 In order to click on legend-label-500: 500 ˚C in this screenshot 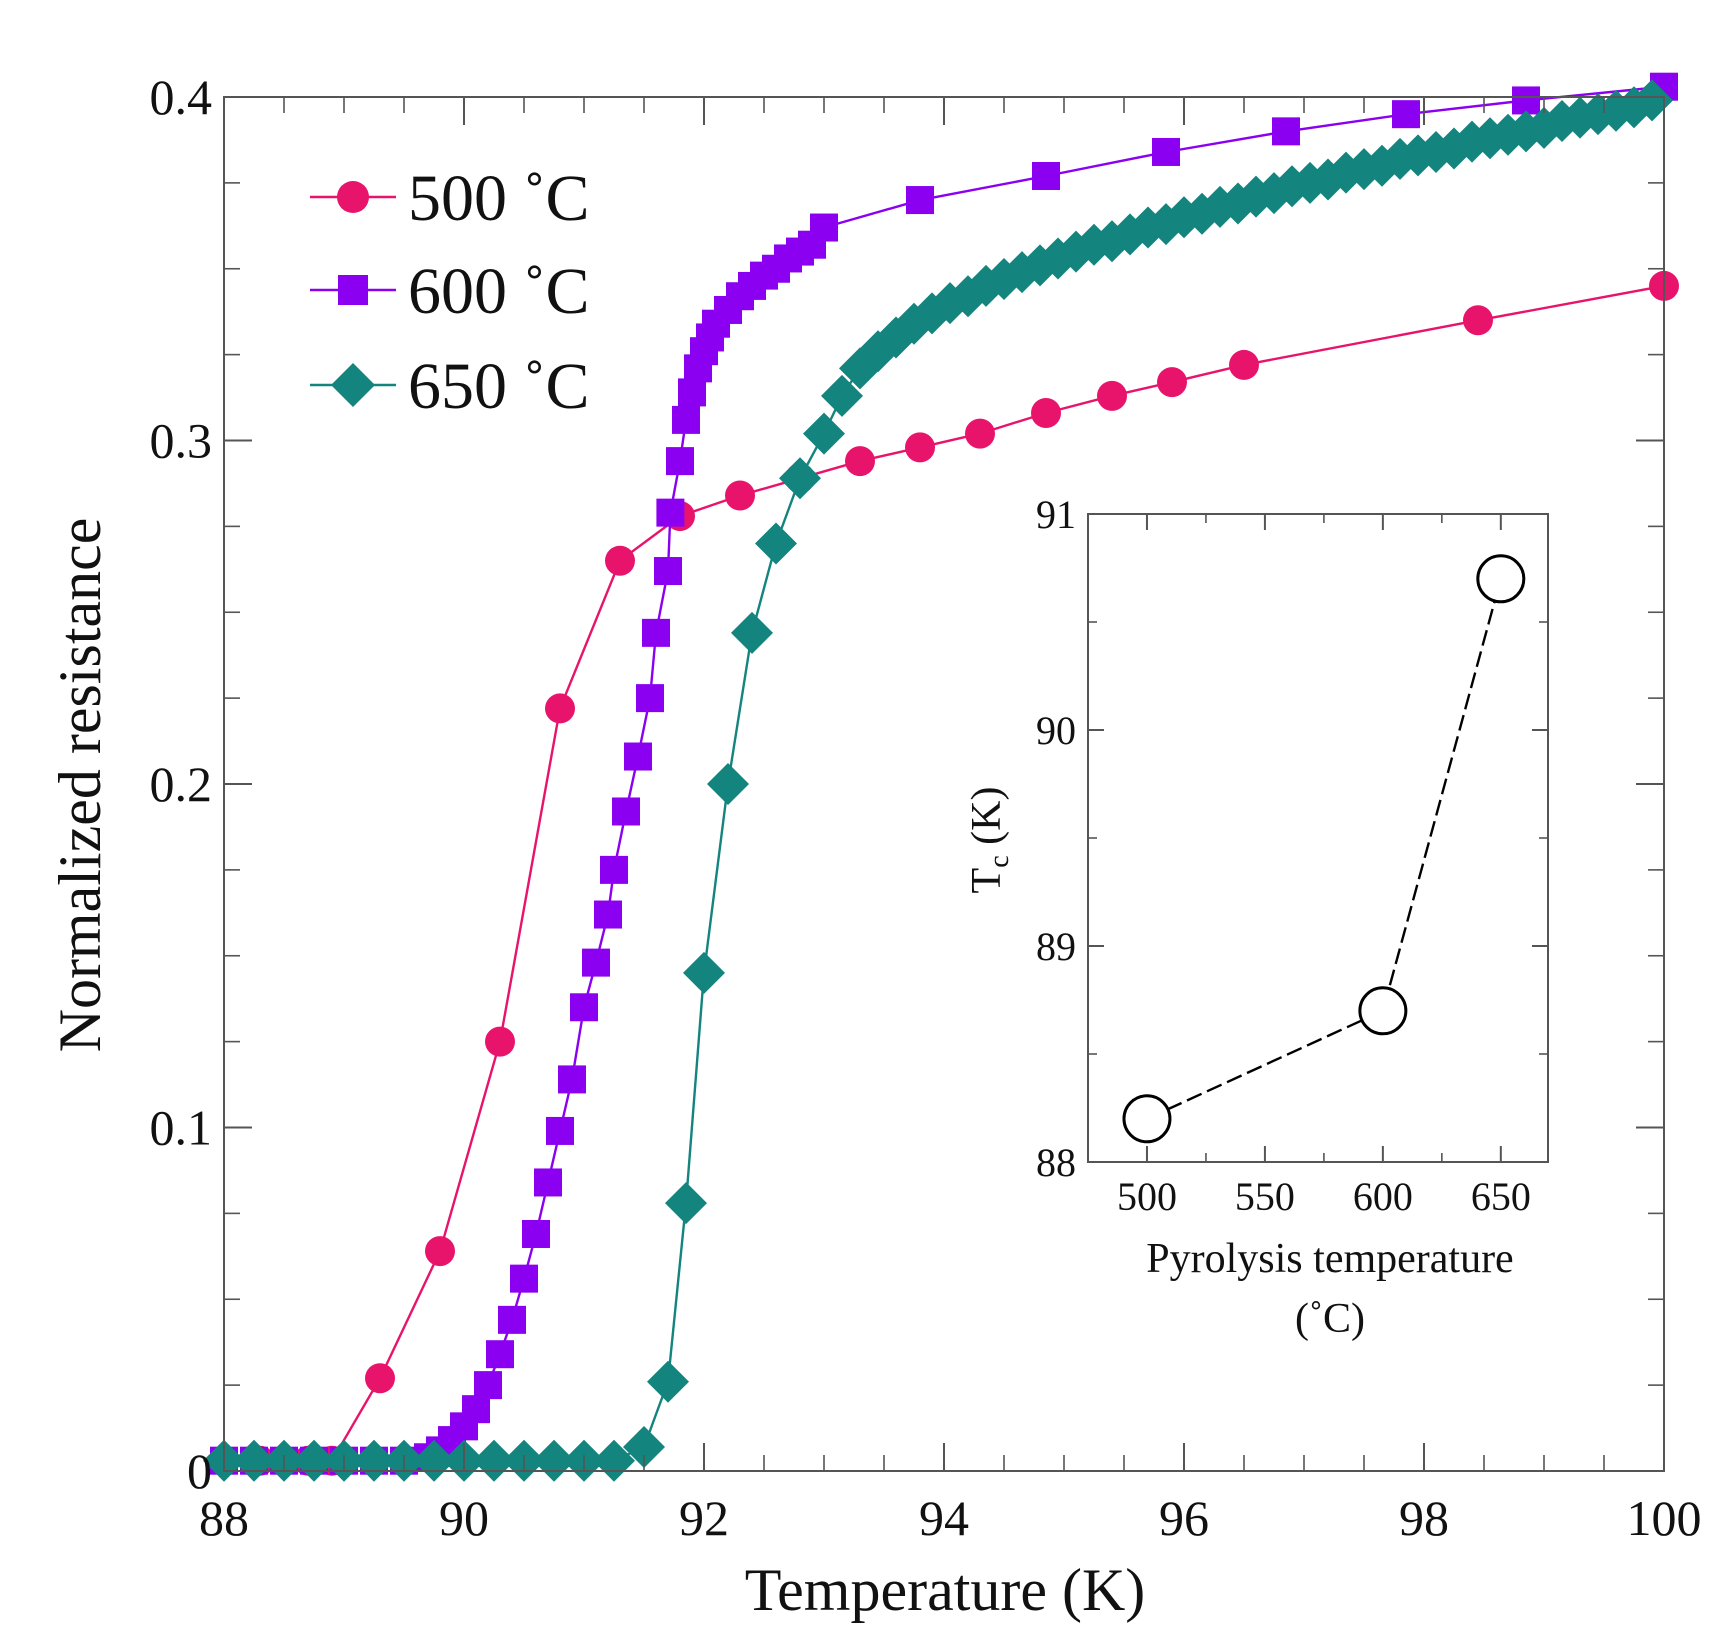, I will do `click(499, 198)`.